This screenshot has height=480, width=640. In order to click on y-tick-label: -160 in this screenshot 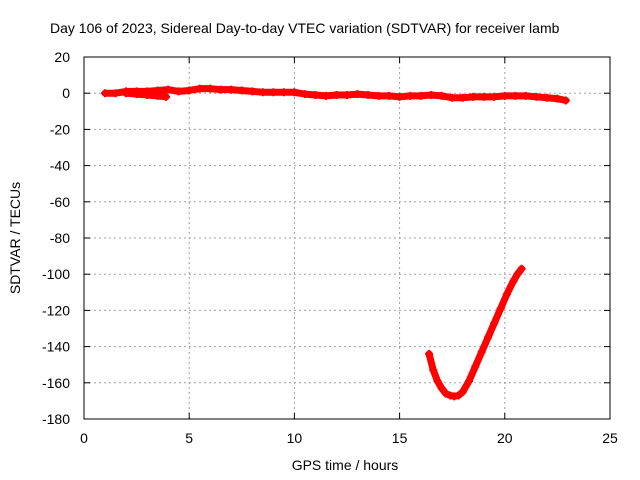, I will do `click(56, 383)`.